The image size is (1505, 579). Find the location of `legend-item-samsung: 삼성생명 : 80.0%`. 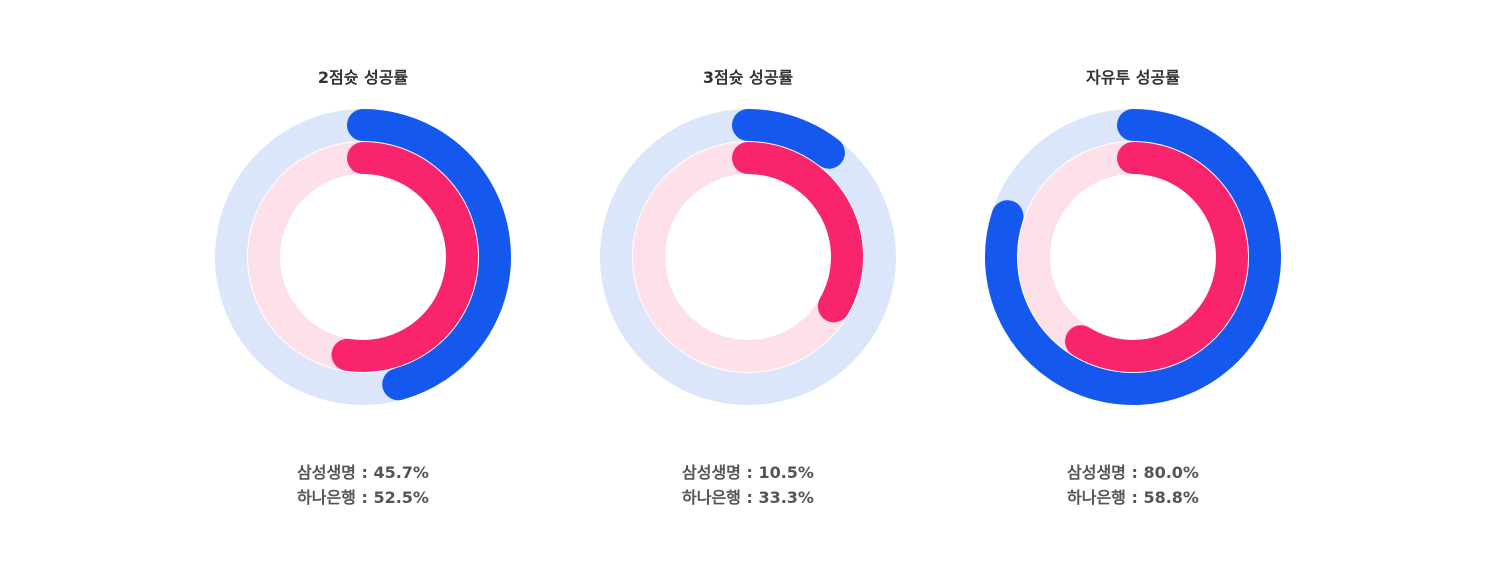

legend-item-samsung: 삼성생명 : 80.0% is located at coordinates (1133, 472).